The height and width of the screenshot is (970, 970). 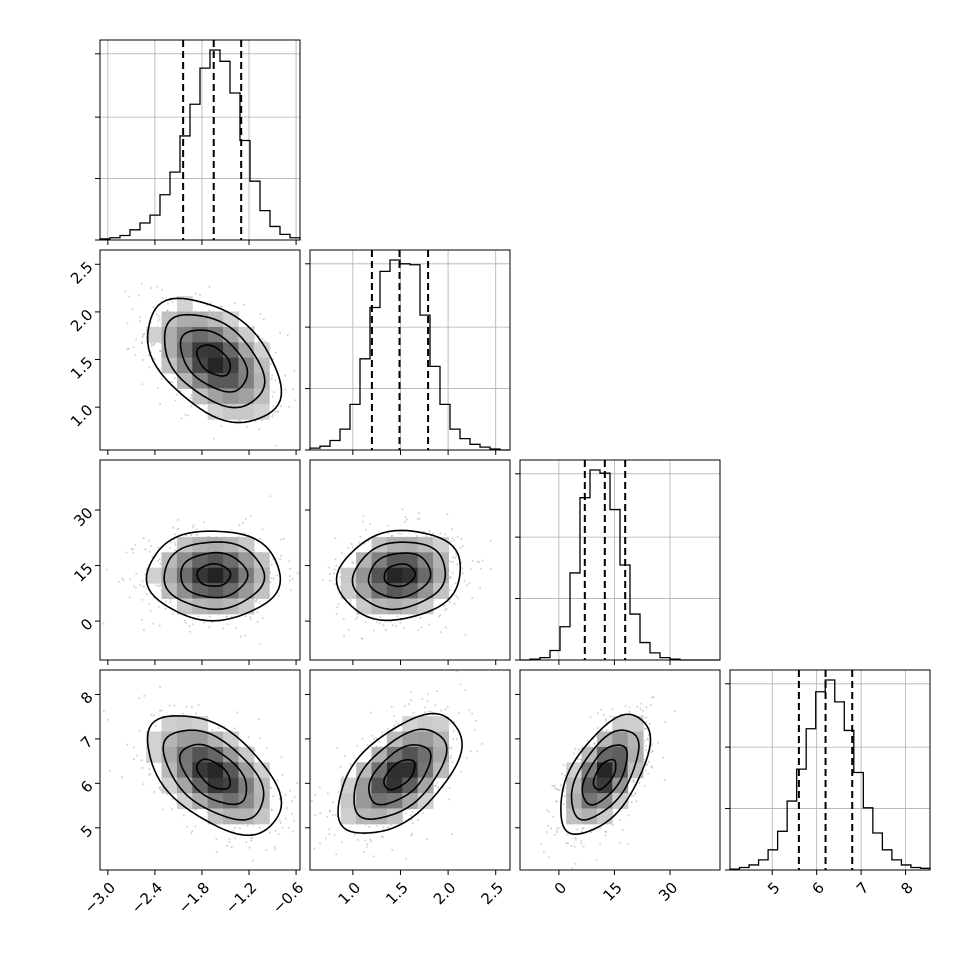 What do you see at coordinates (560, 888) in the screenshot?
I see `x-tick-label: 0` at bounding box center [560, 888].